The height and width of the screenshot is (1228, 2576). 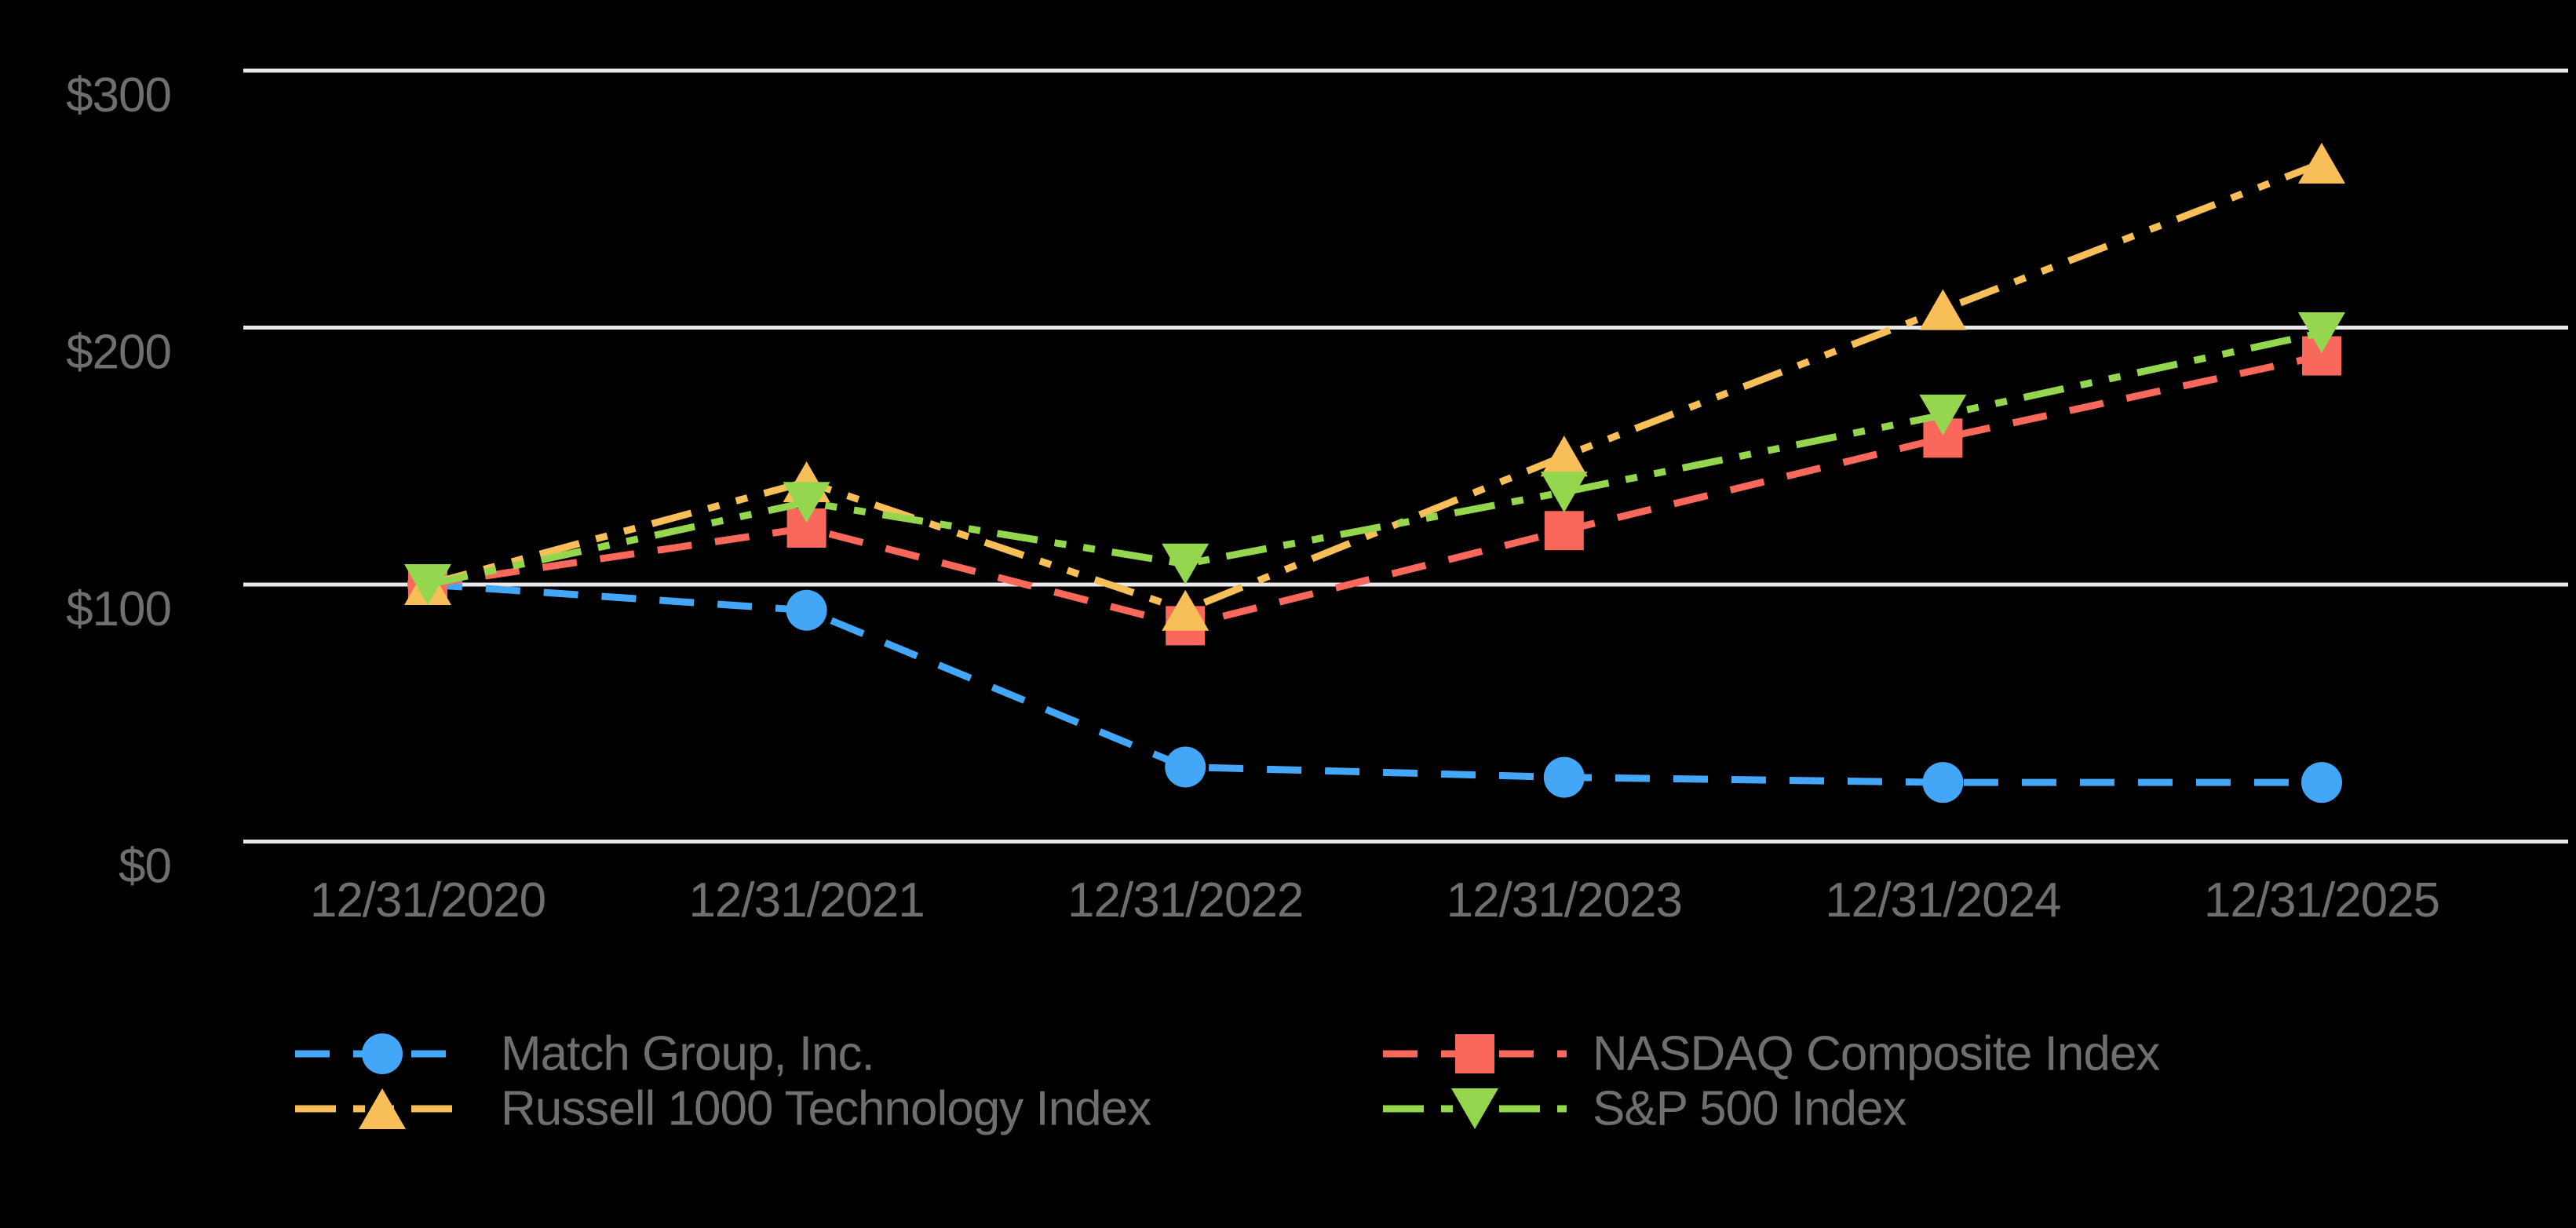 I want to click on x-axis-tick-label: 12/31/2020, so click(x=427, y=900).